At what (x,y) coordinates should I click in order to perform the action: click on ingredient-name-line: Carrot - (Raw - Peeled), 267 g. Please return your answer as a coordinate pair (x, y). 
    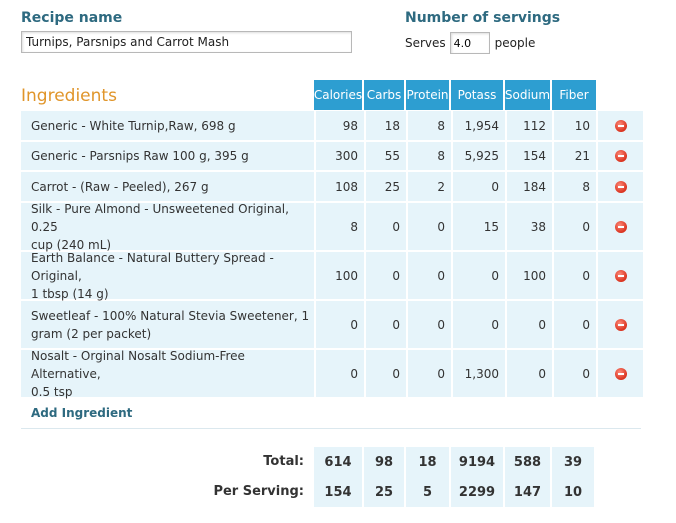
    Looking at the image, I should click on (120, 186).